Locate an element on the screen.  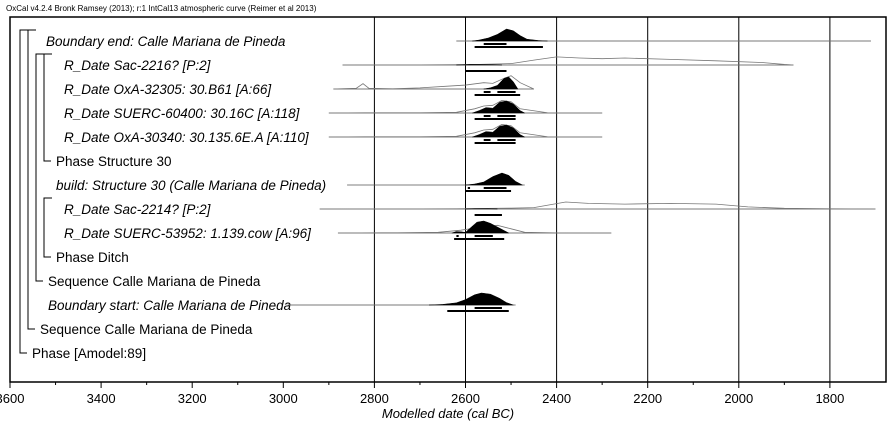
x-tick-label: 2400 is located at coordinates (556, 398).